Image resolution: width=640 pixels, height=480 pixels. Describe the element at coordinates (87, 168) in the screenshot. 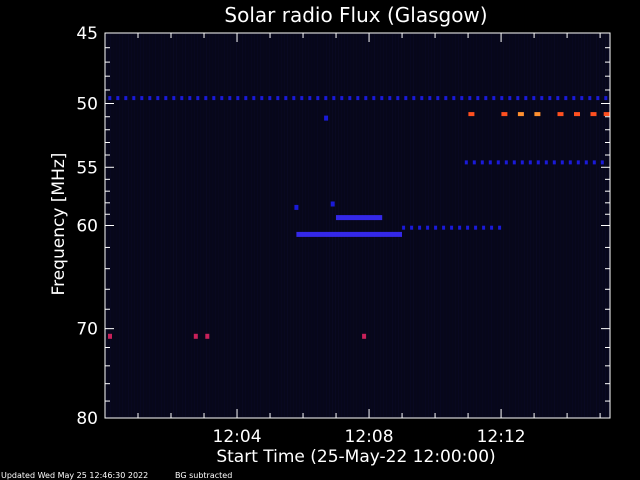

I see `y-tick-label: 55` at that location.